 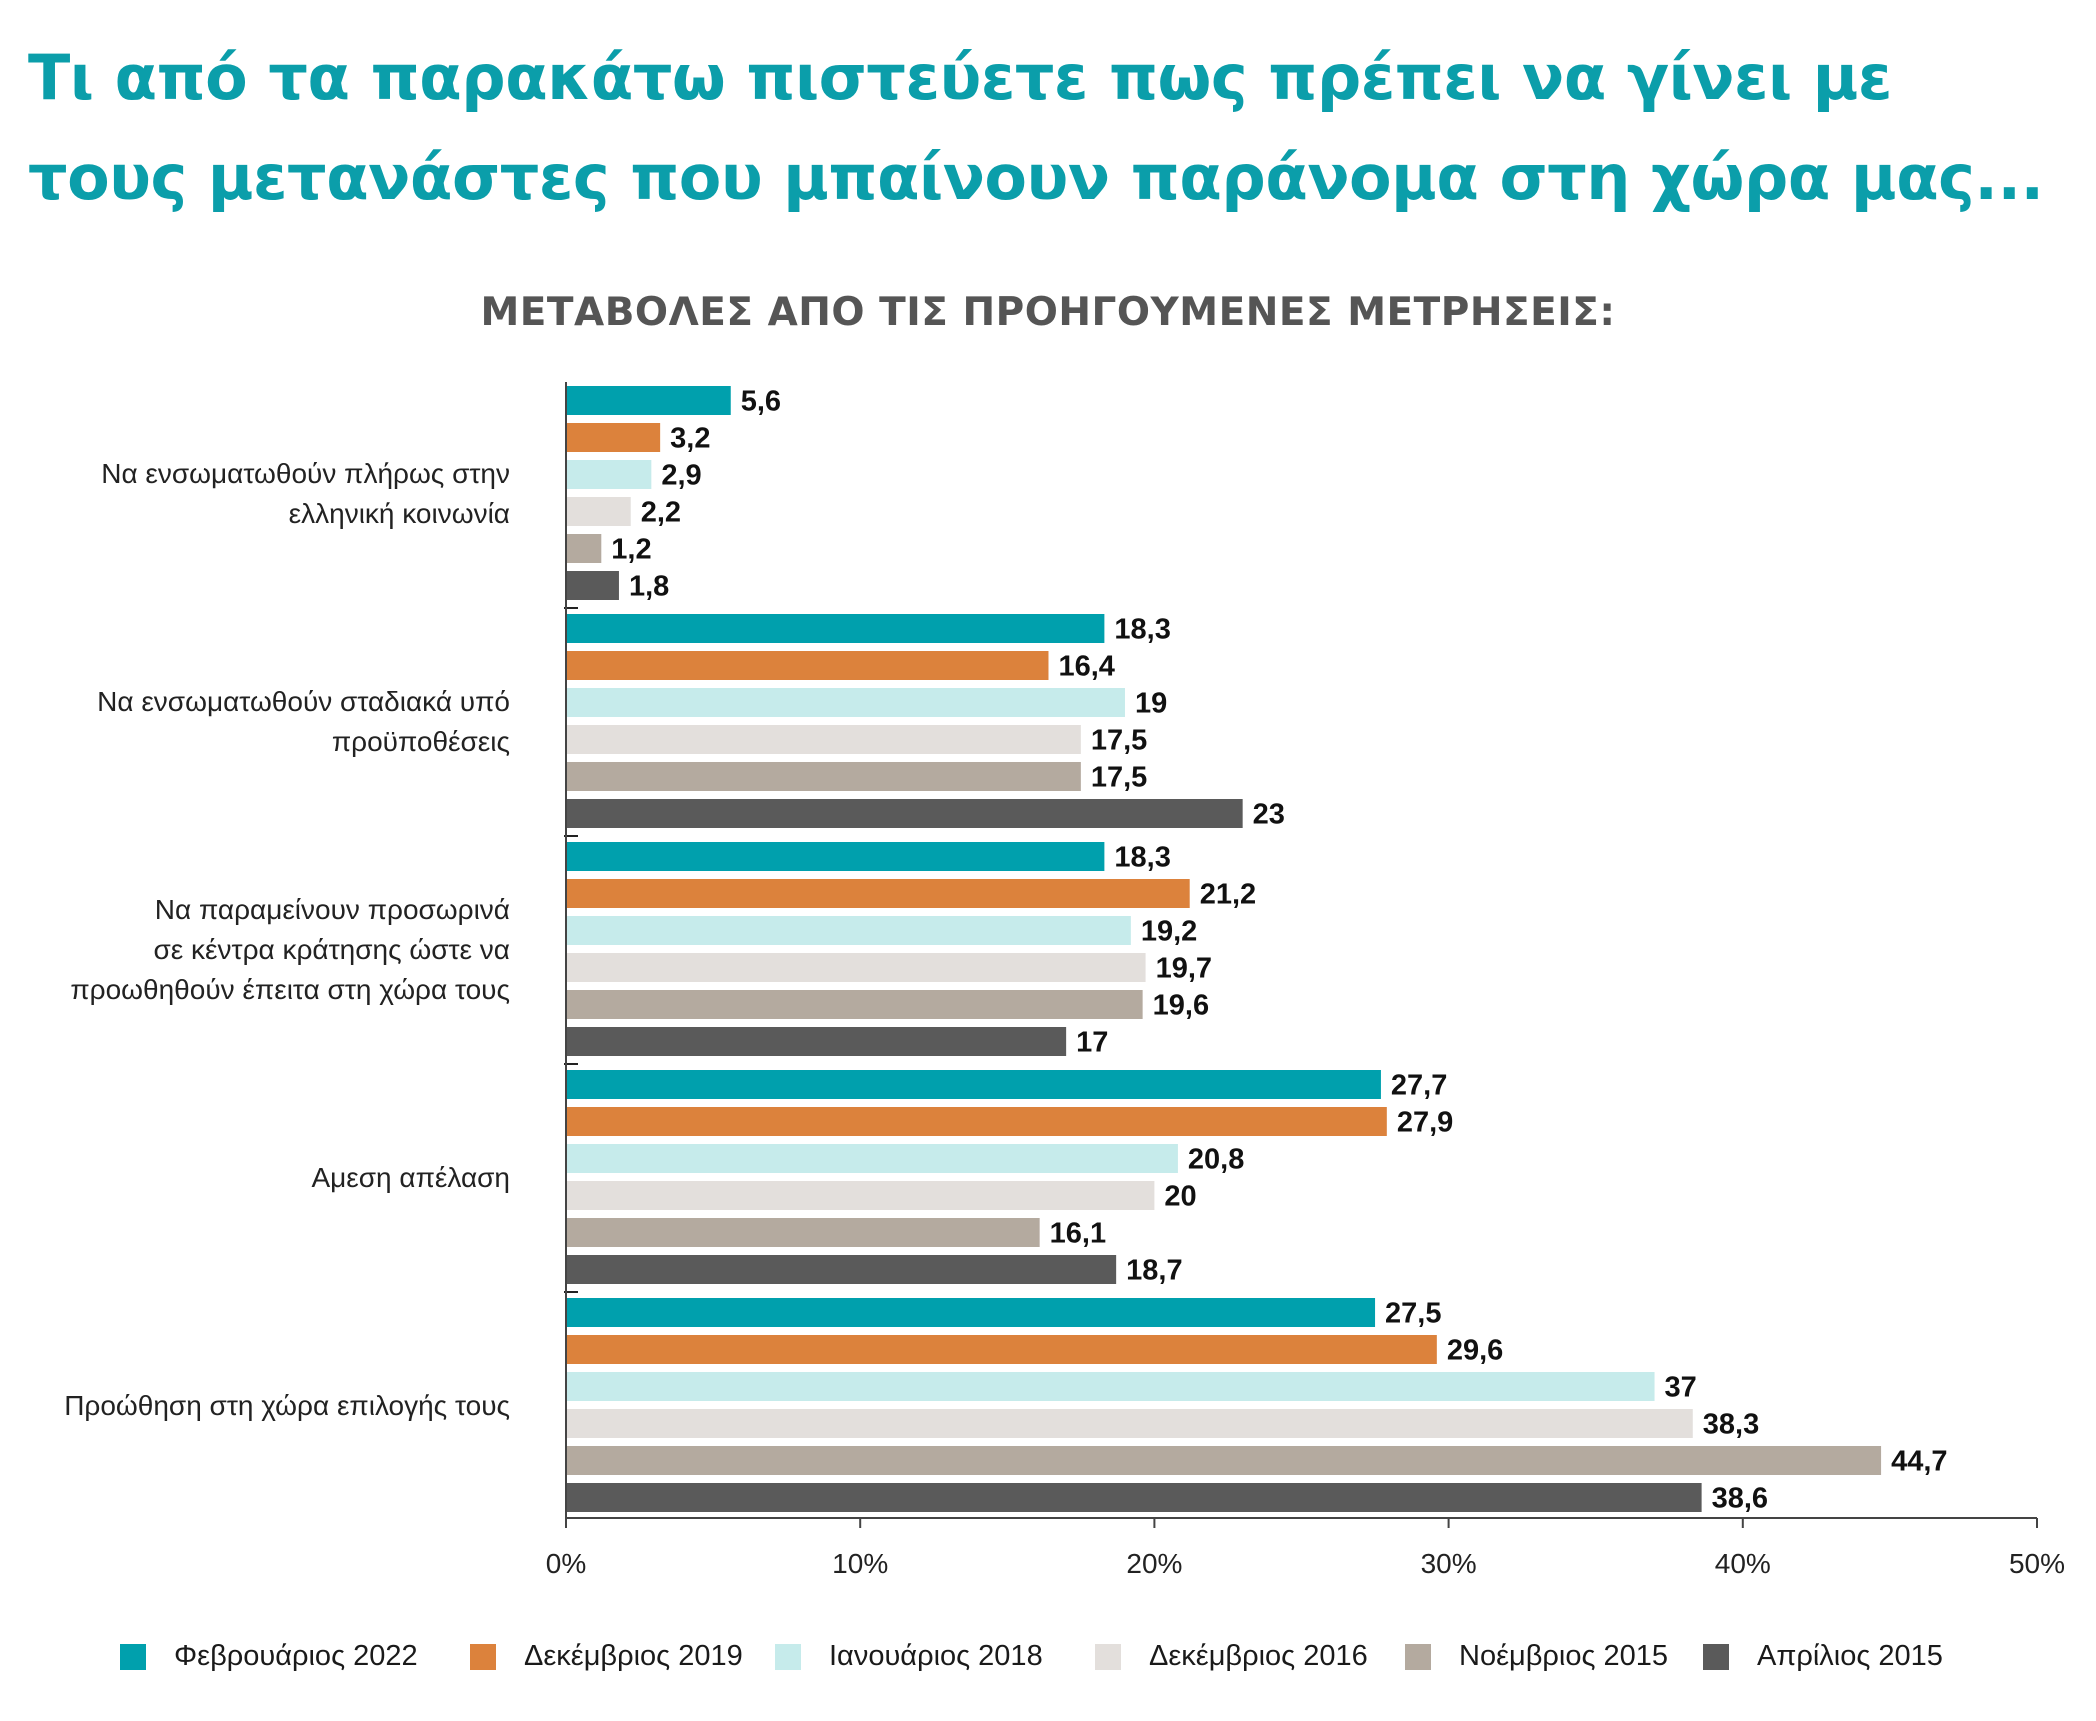 What do you see at coordinates (421, 741) in the screenshot?
I see `category-label: προϋποθέσεις` at bounding box center [421, 741].